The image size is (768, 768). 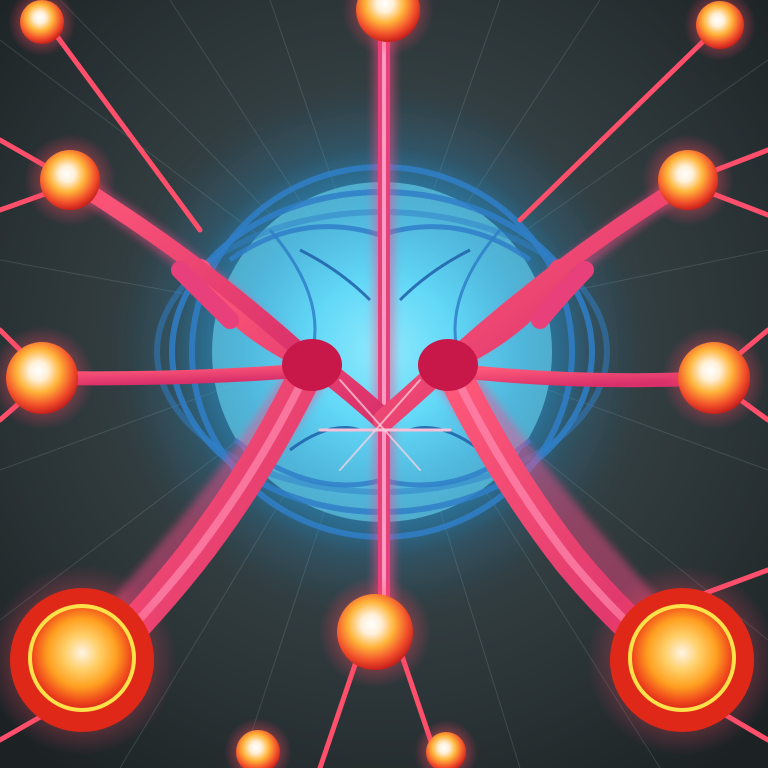 I want to click on cell-node-left-upper, so click(x=70, y=180).